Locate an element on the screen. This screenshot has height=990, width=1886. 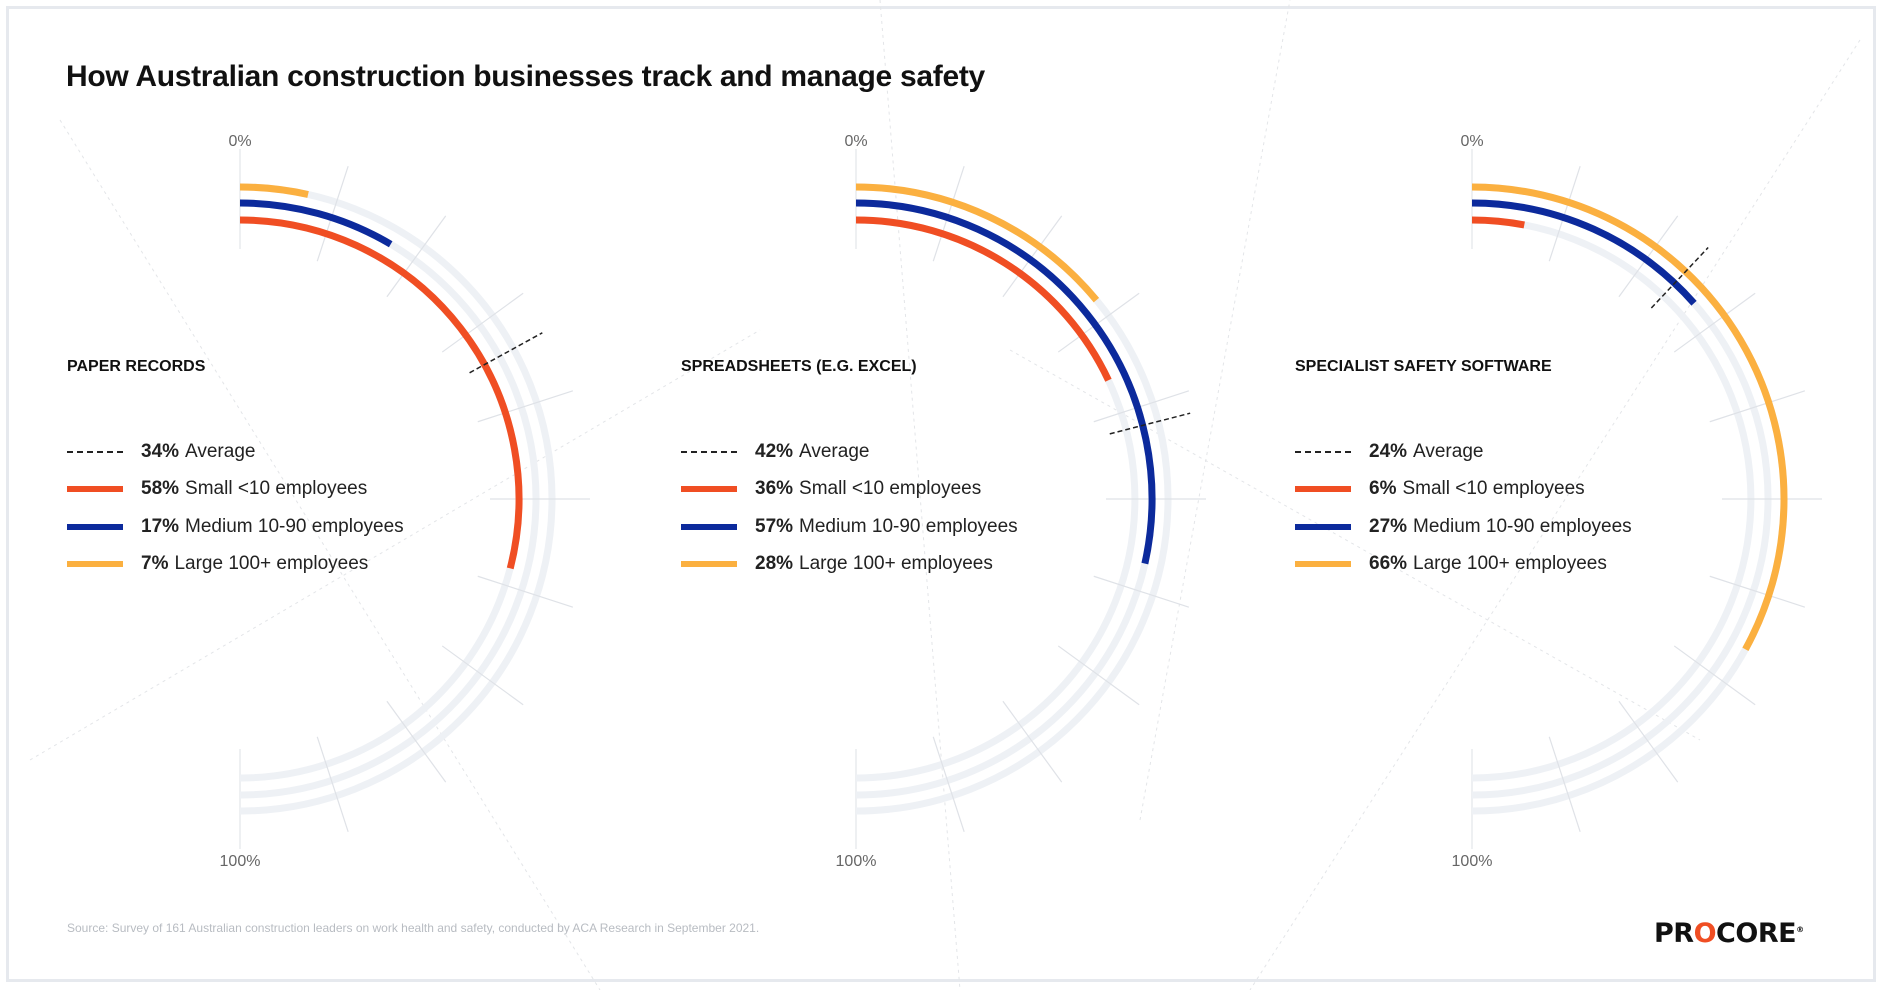
legend-value: 7% is located at coordinates (155, 564).